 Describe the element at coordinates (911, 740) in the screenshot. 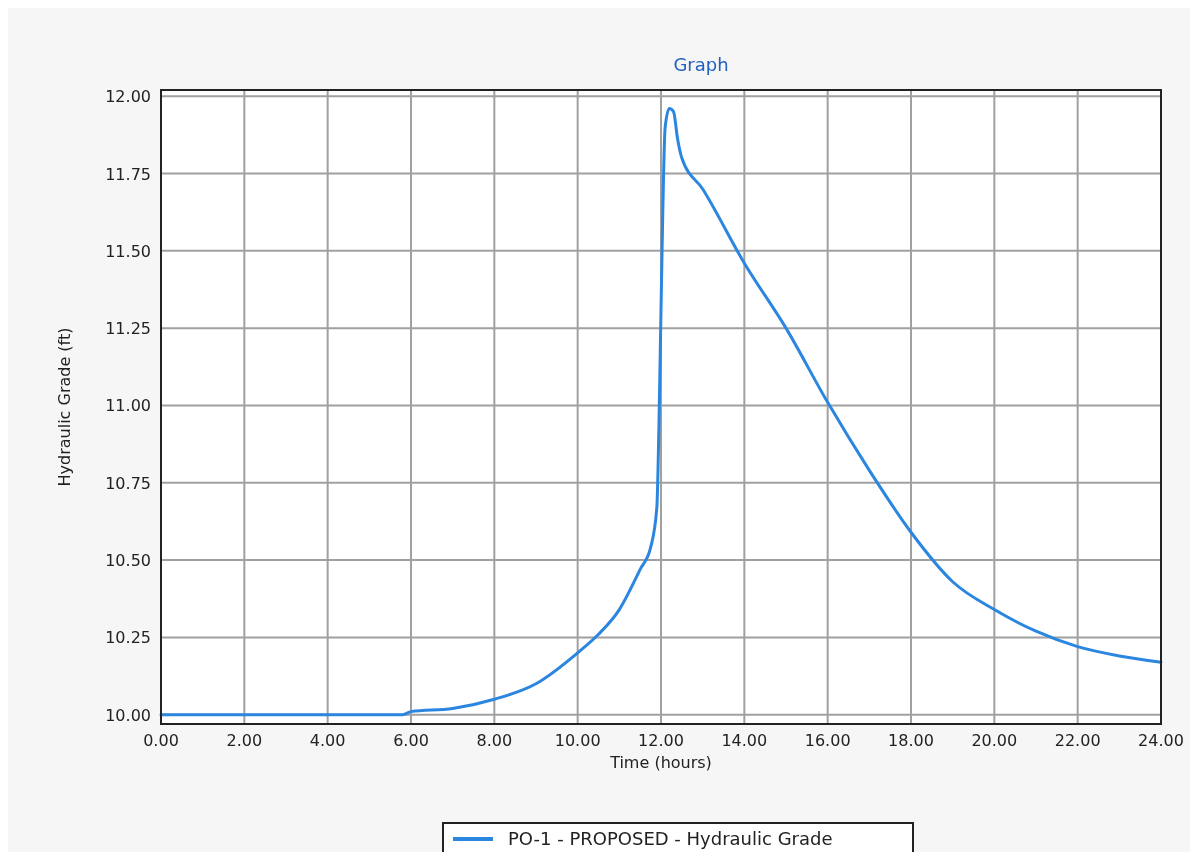

I see `x-tick-label: 18.00` at that location.